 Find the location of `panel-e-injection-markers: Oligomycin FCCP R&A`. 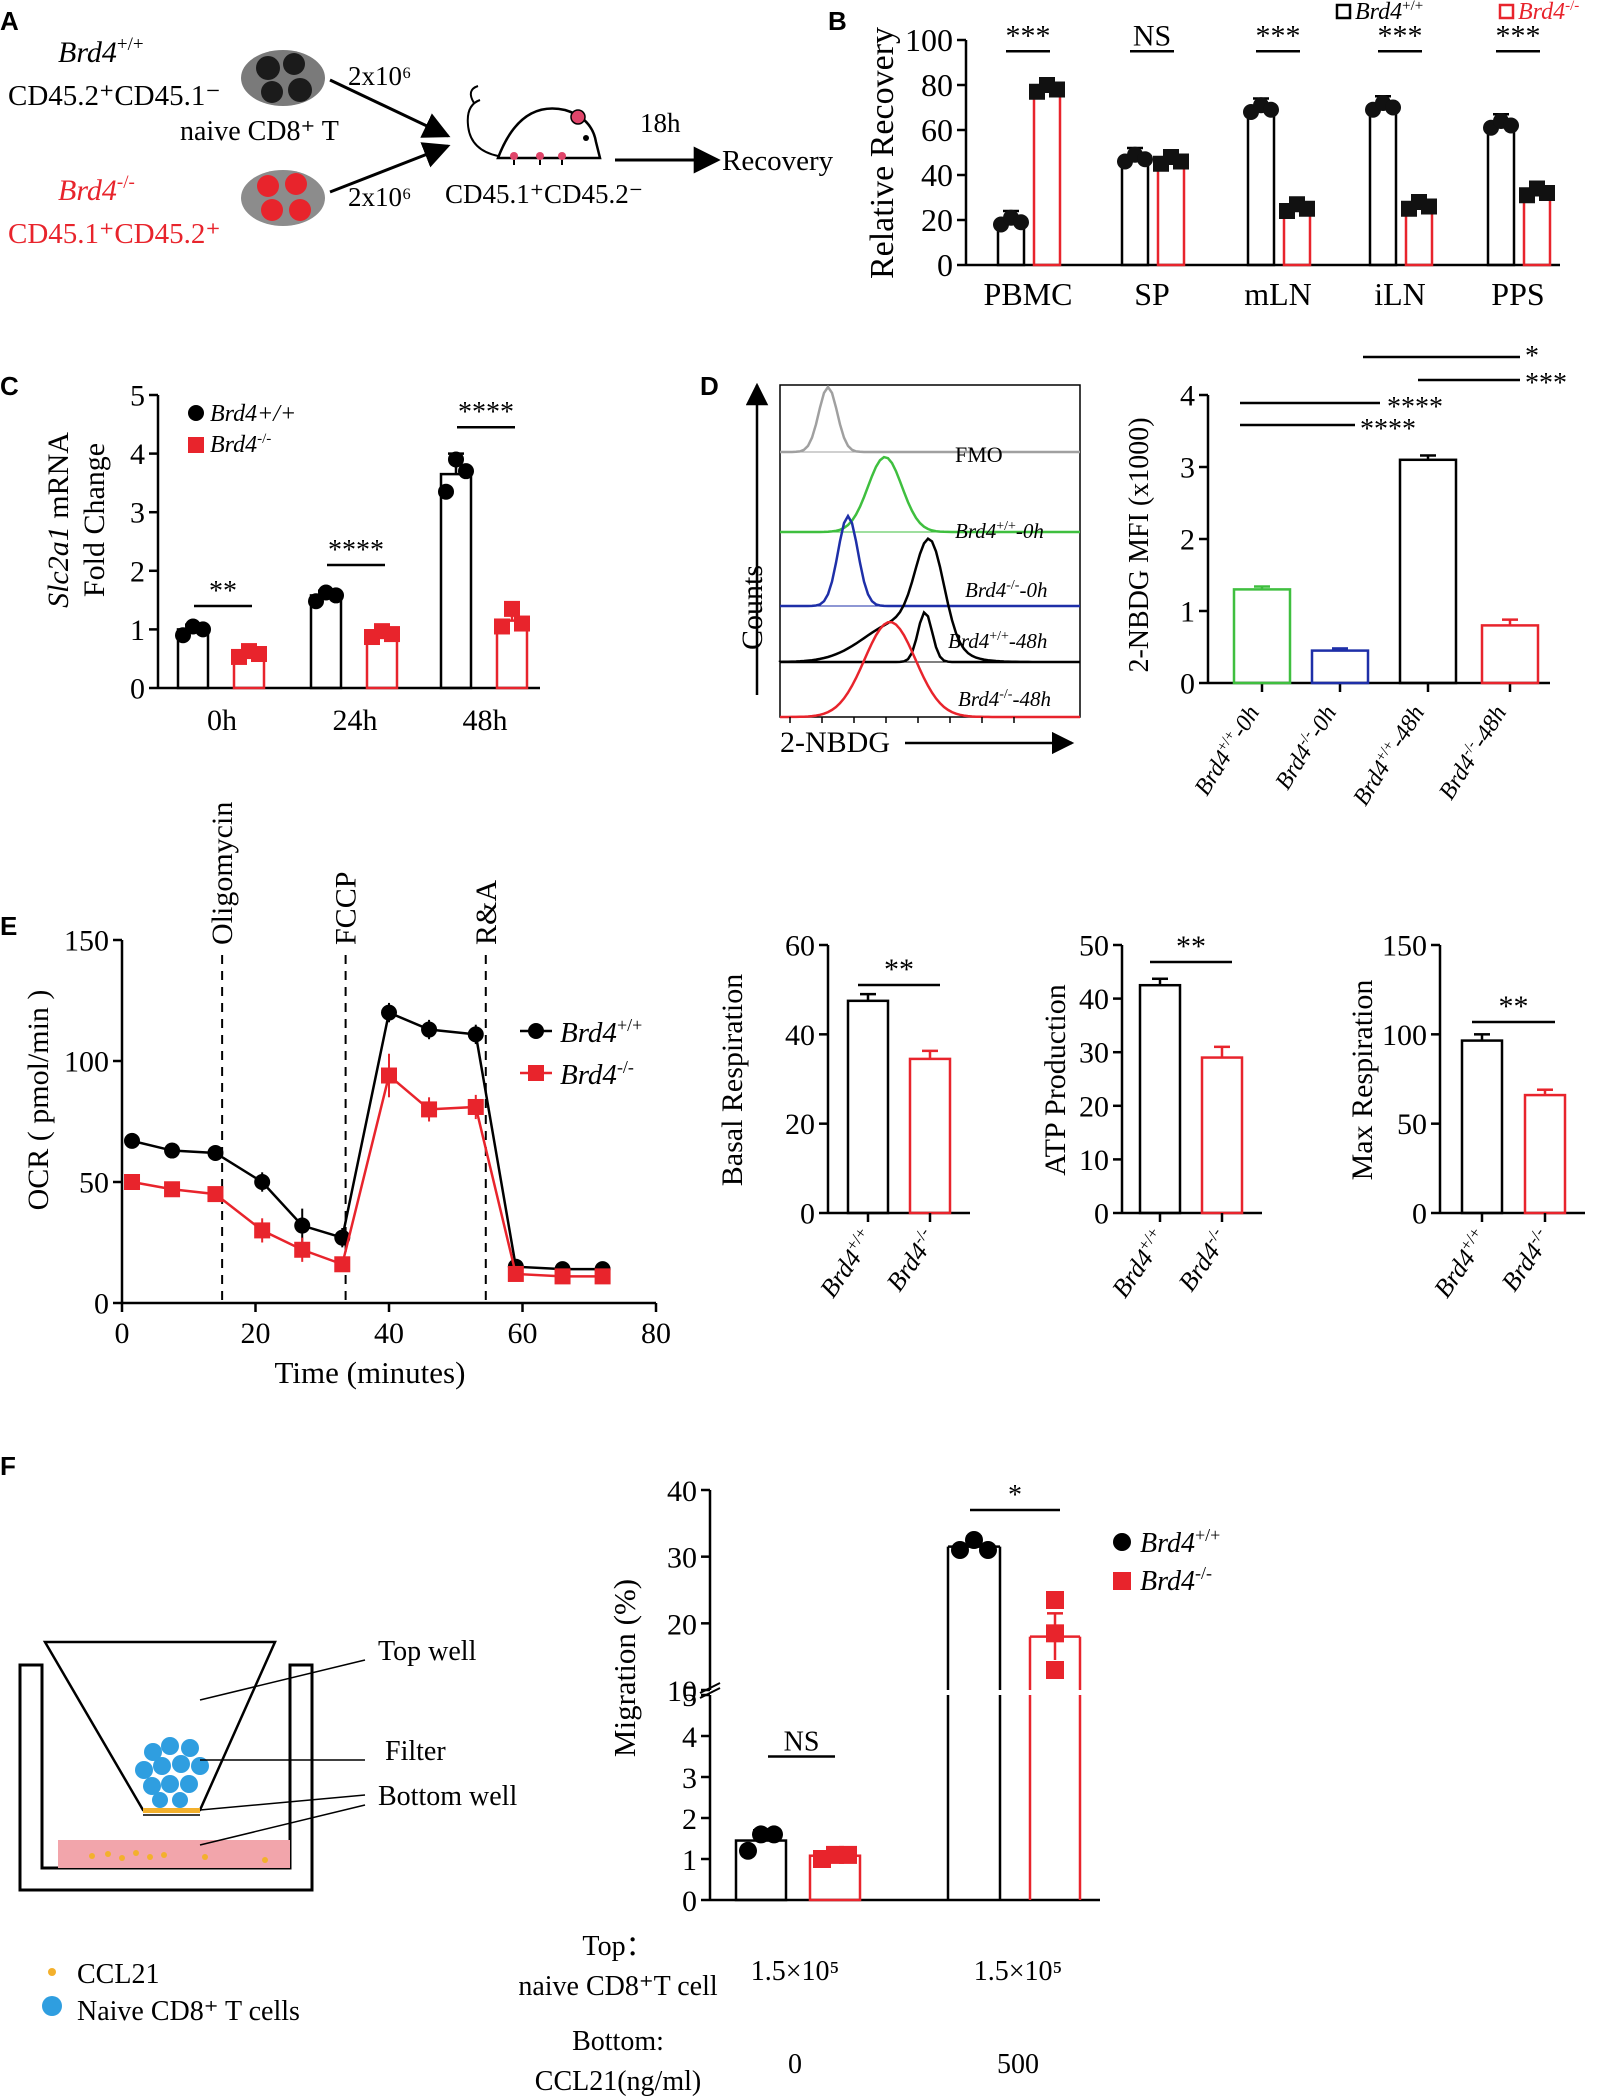

panel-e-injection-markers: Oligomycin FCCP R&A is located at coordinates (354, 1052).